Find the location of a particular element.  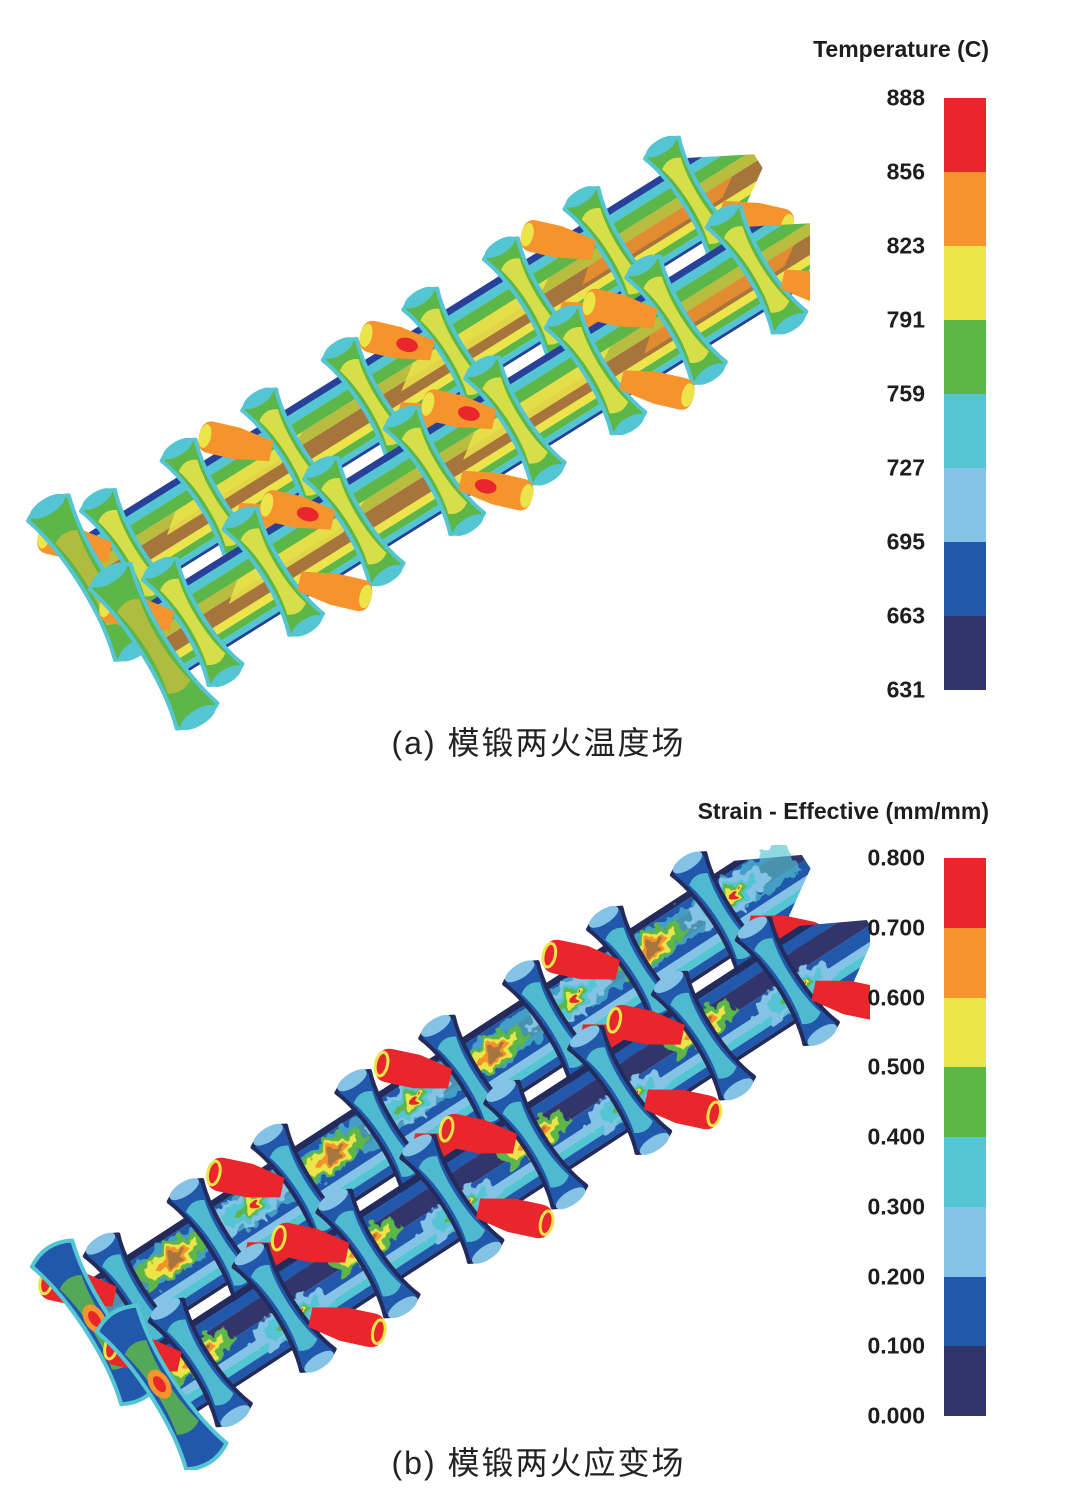

tick-label: 823 is located at coordinates (905, 245).